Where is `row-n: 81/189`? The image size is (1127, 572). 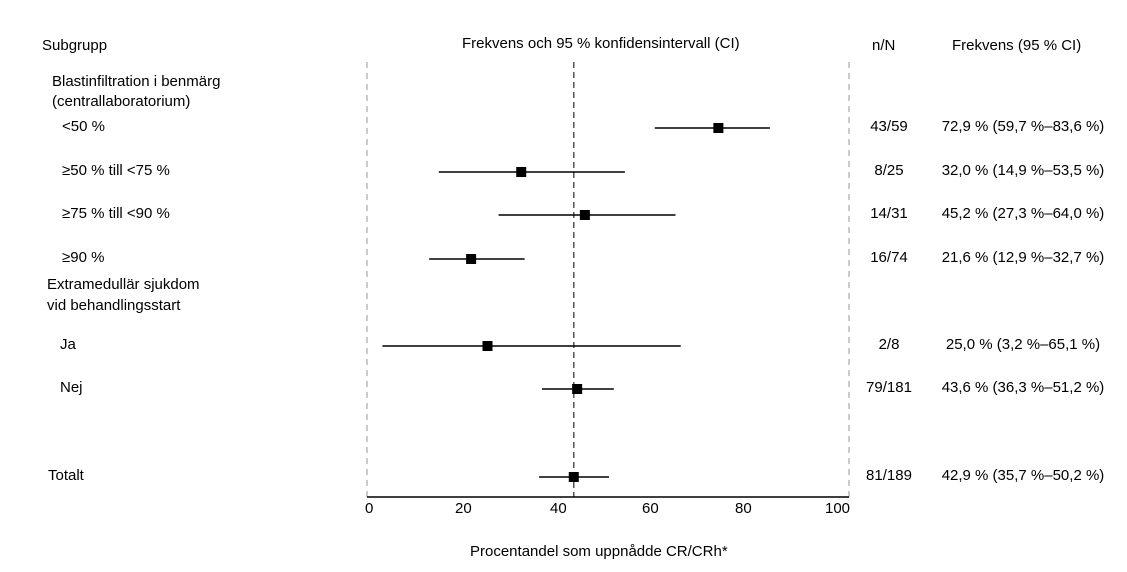 row-n: 81/189 is located at coordinates (889, 475).